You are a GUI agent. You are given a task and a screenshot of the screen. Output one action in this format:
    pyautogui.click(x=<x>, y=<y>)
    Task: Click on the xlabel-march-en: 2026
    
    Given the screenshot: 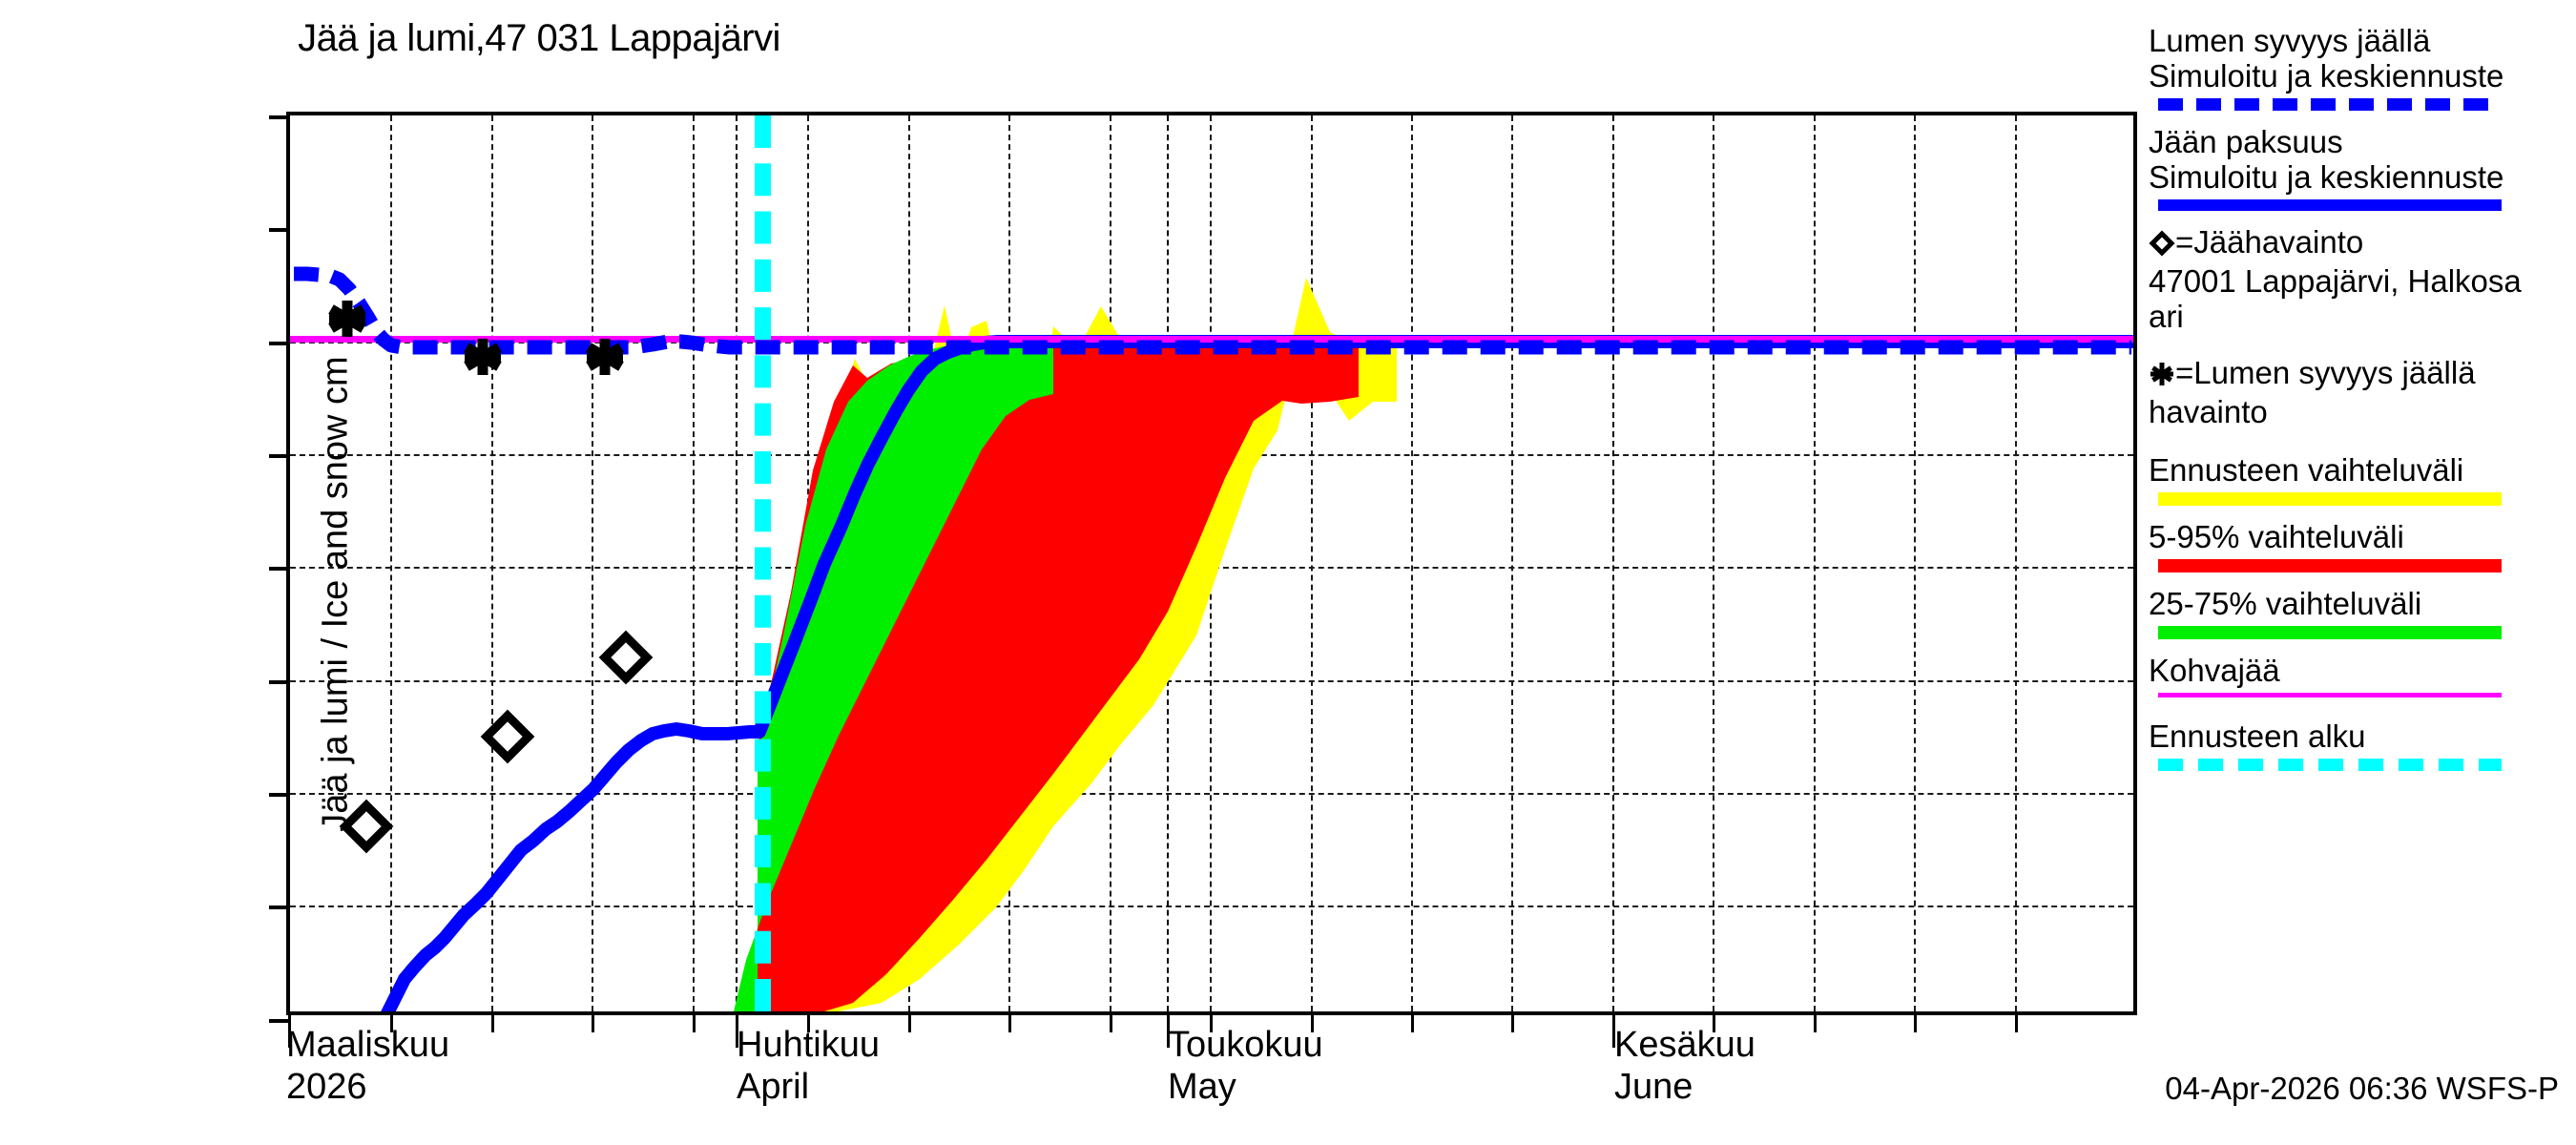 What is the action you would take?
    pyautogui.click(x=326, y=1087)
    